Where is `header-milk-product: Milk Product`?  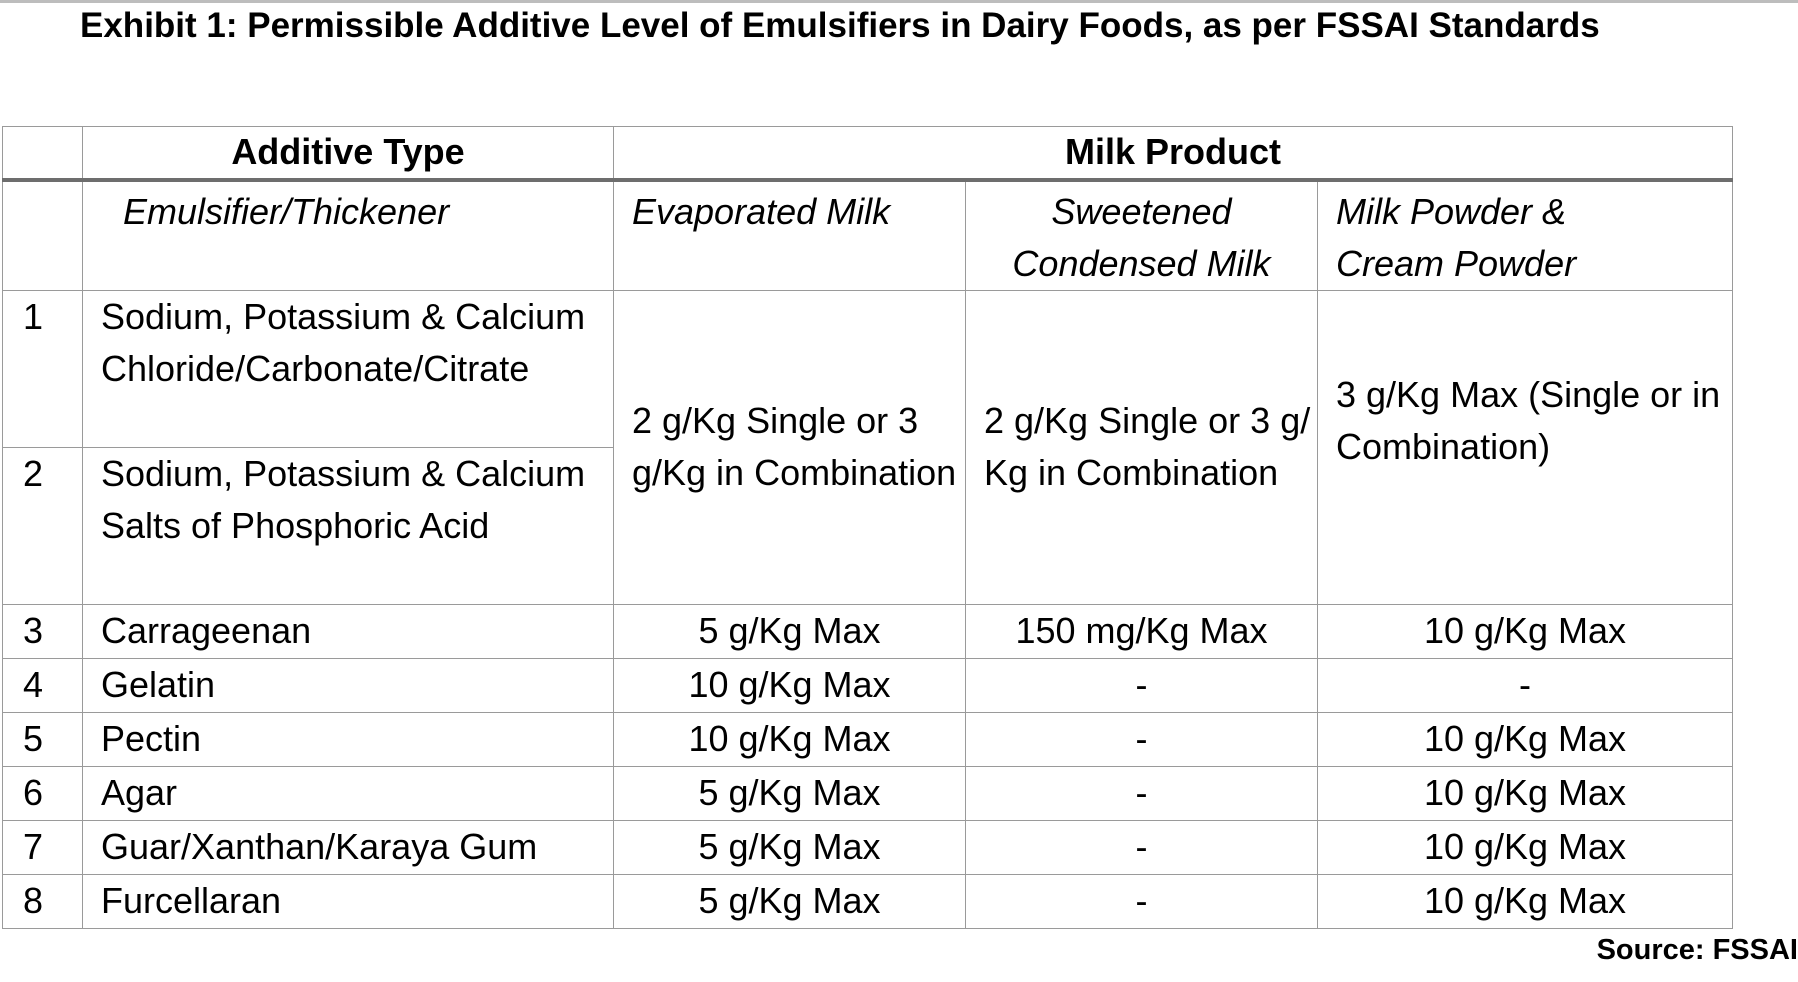
header-milk-product: Milk Product is located at coordinates (1173, 154).